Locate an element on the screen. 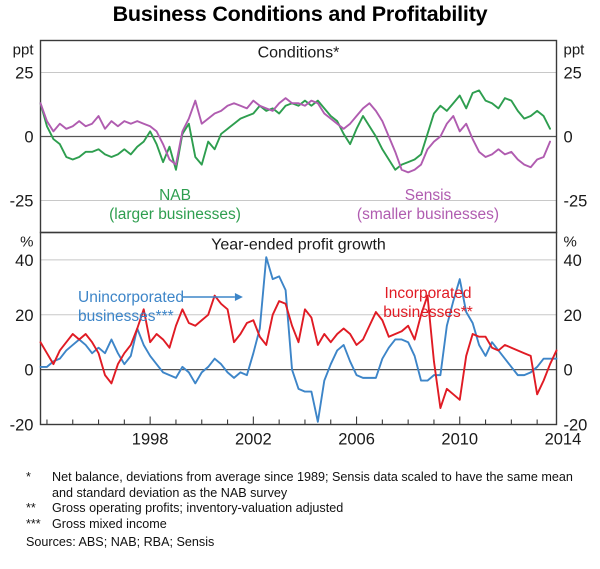 The height and width of the screenshot is (569, 600). legend-sublabel-sensis: (smaller businesses) is located at coordinates (428, 214).